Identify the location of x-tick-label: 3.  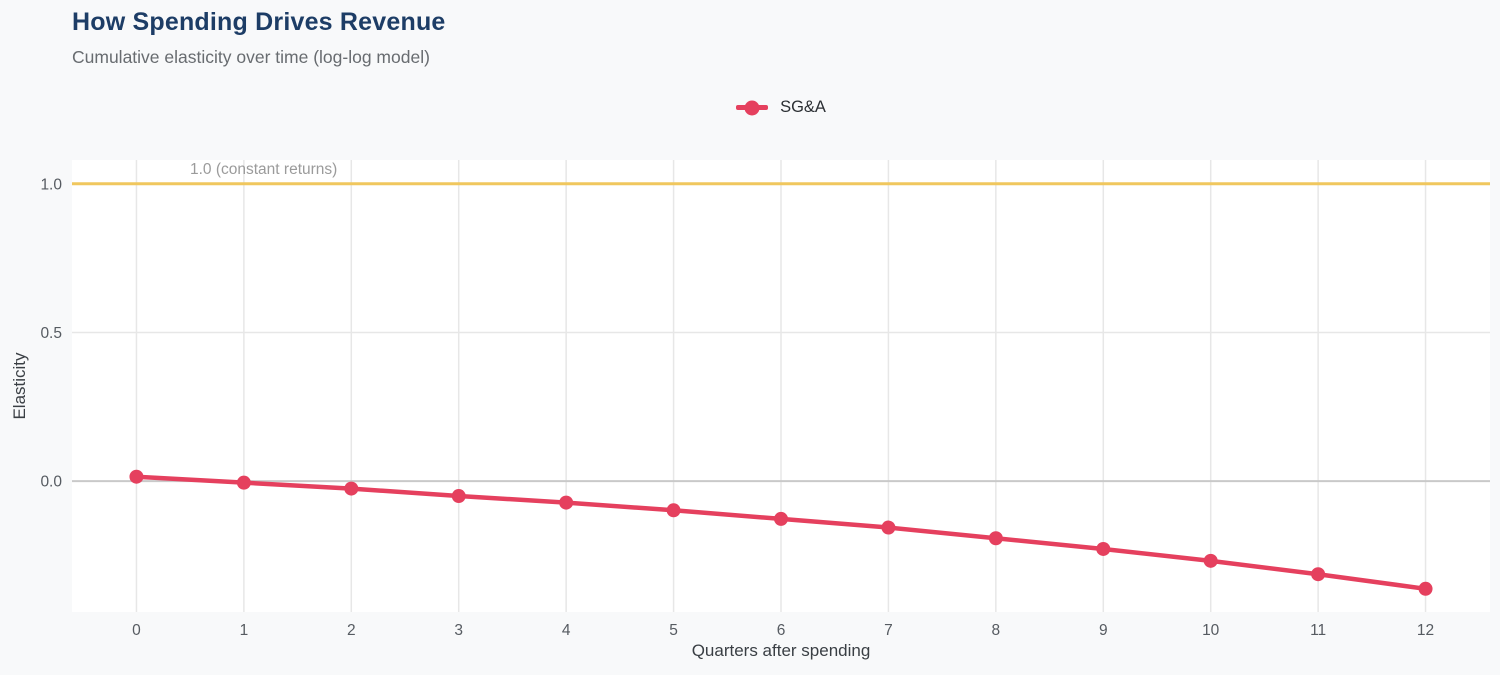
(458, 630).